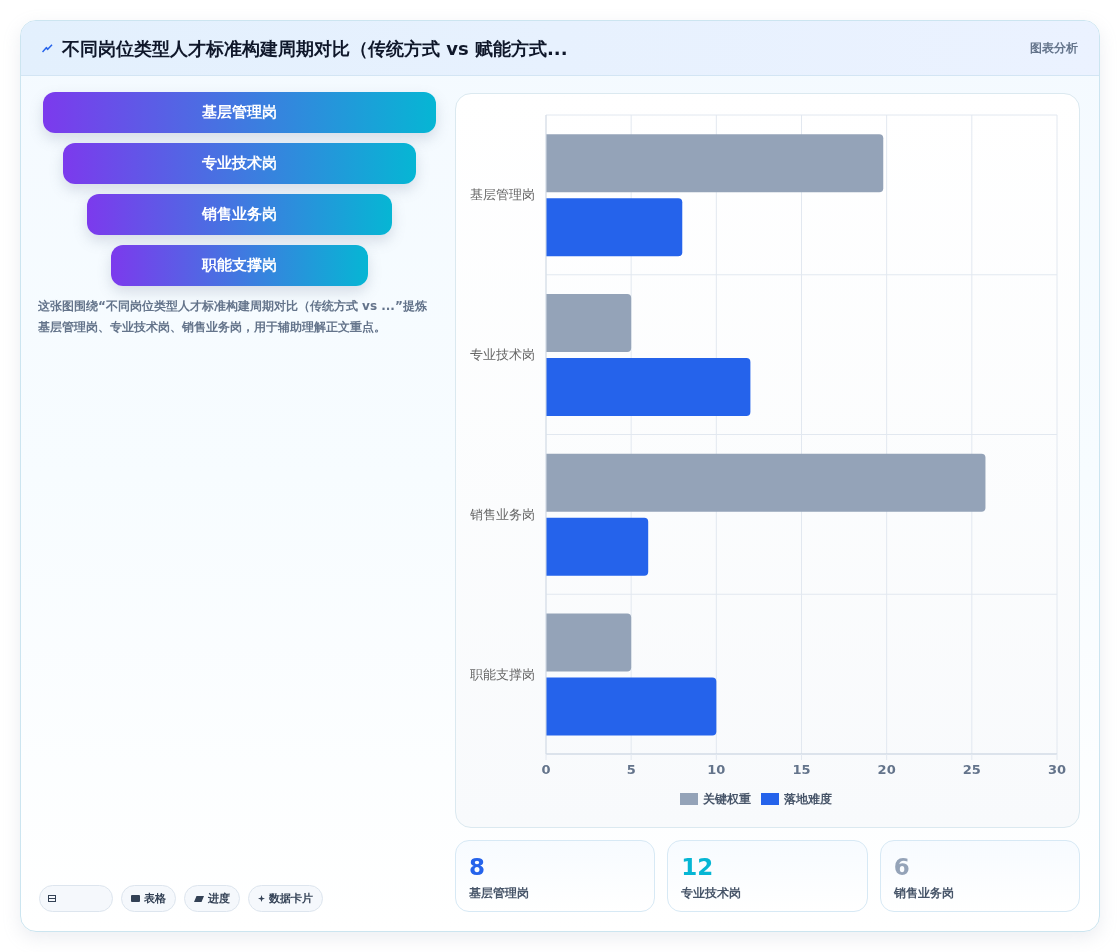 The height and width of the screenshot is (952, 1120). What do you see at coordinates (155, 898) in the screenshot?
I see `text: 表格` at bounding box center [155, 898].